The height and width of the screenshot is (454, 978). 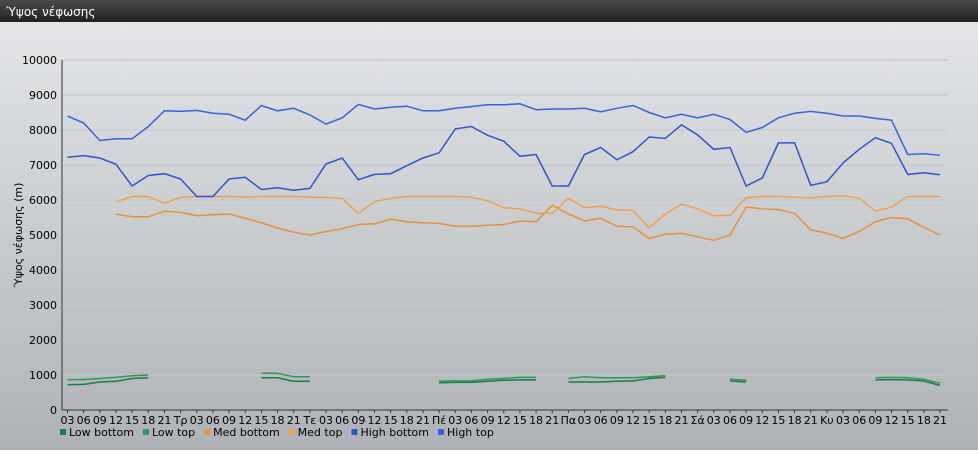 What do you see at coordinates (43, 165) in the screenshot?
I see `y-tick-label: 7000` at bounding box center [43, 165].